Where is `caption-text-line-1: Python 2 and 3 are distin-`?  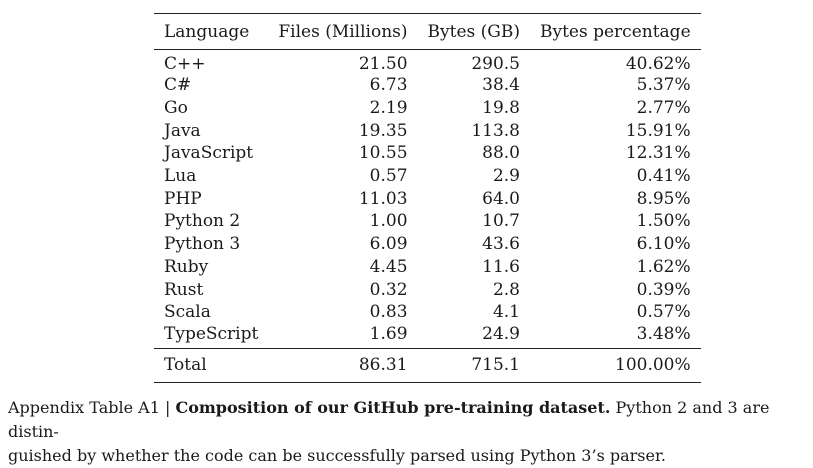 caption-text-line-1: Python 2 and 3 are distin- is located at coordinates (389, 419).